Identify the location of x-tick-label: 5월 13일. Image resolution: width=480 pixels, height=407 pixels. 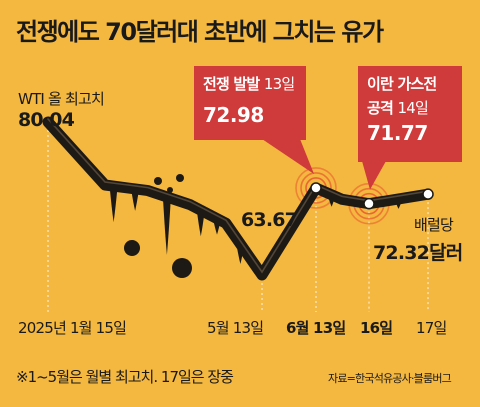
(235, 328).